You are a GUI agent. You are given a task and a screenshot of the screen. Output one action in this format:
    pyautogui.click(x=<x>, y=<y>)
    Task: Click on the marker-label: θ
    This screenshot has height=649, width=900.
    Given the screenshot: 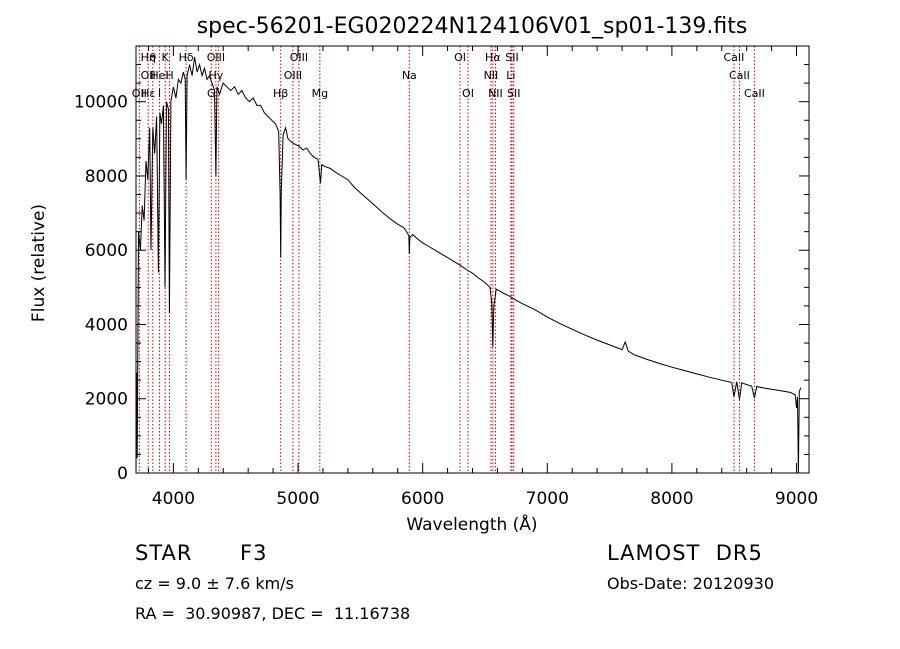 What is the action you would take?
    pyautogui.click(x=152, y=57)
    